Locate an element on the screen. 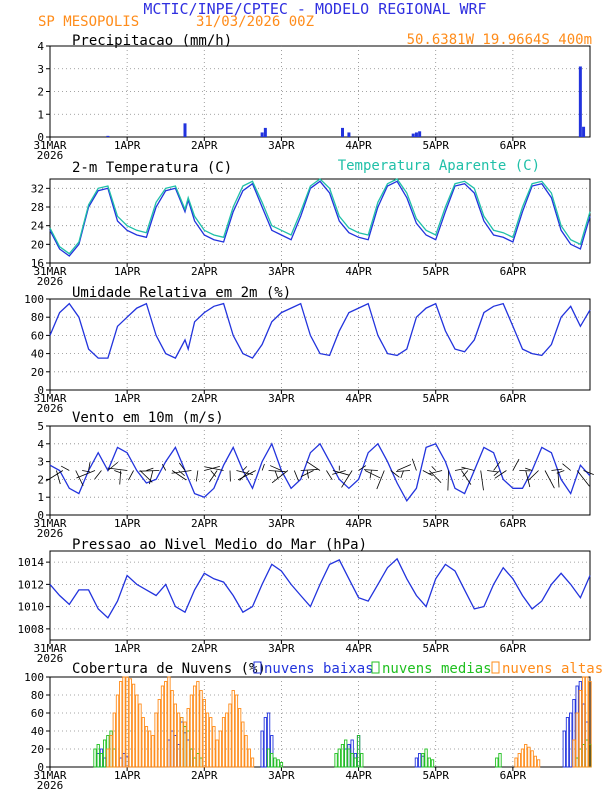  cloud-title: Cobertura de Nuvens (%) is located at coordinates (169, 669).